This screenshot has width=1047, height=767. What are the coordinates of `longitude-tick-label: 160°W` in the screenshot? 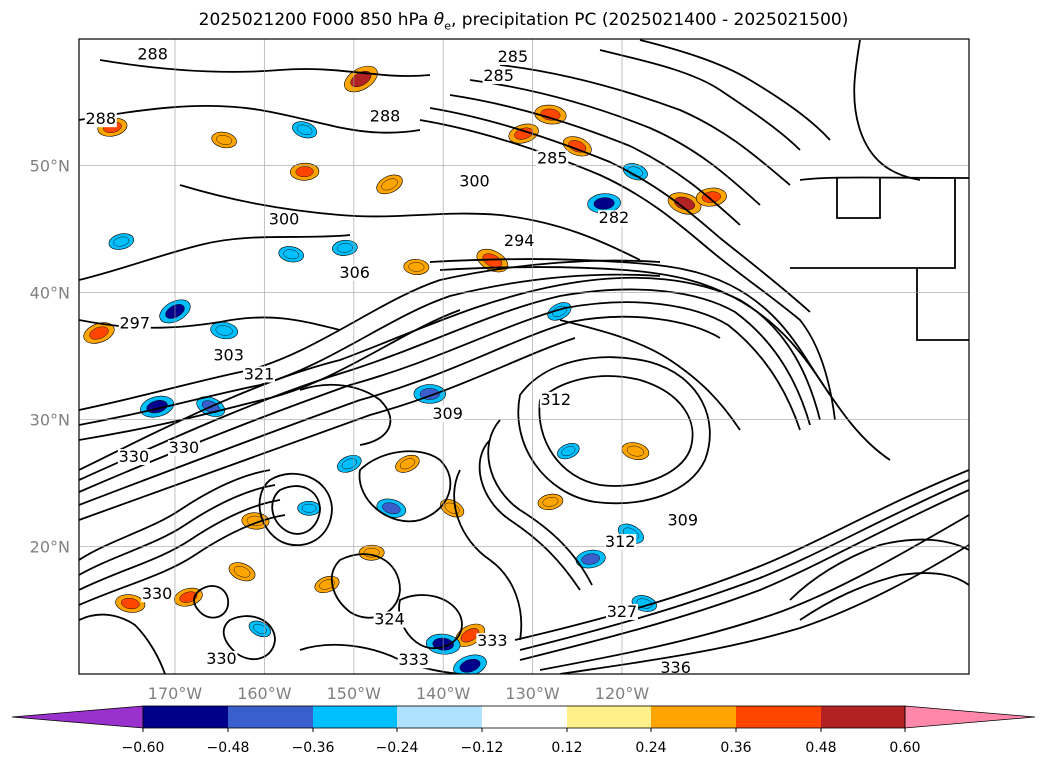 It's located at (264, 693).